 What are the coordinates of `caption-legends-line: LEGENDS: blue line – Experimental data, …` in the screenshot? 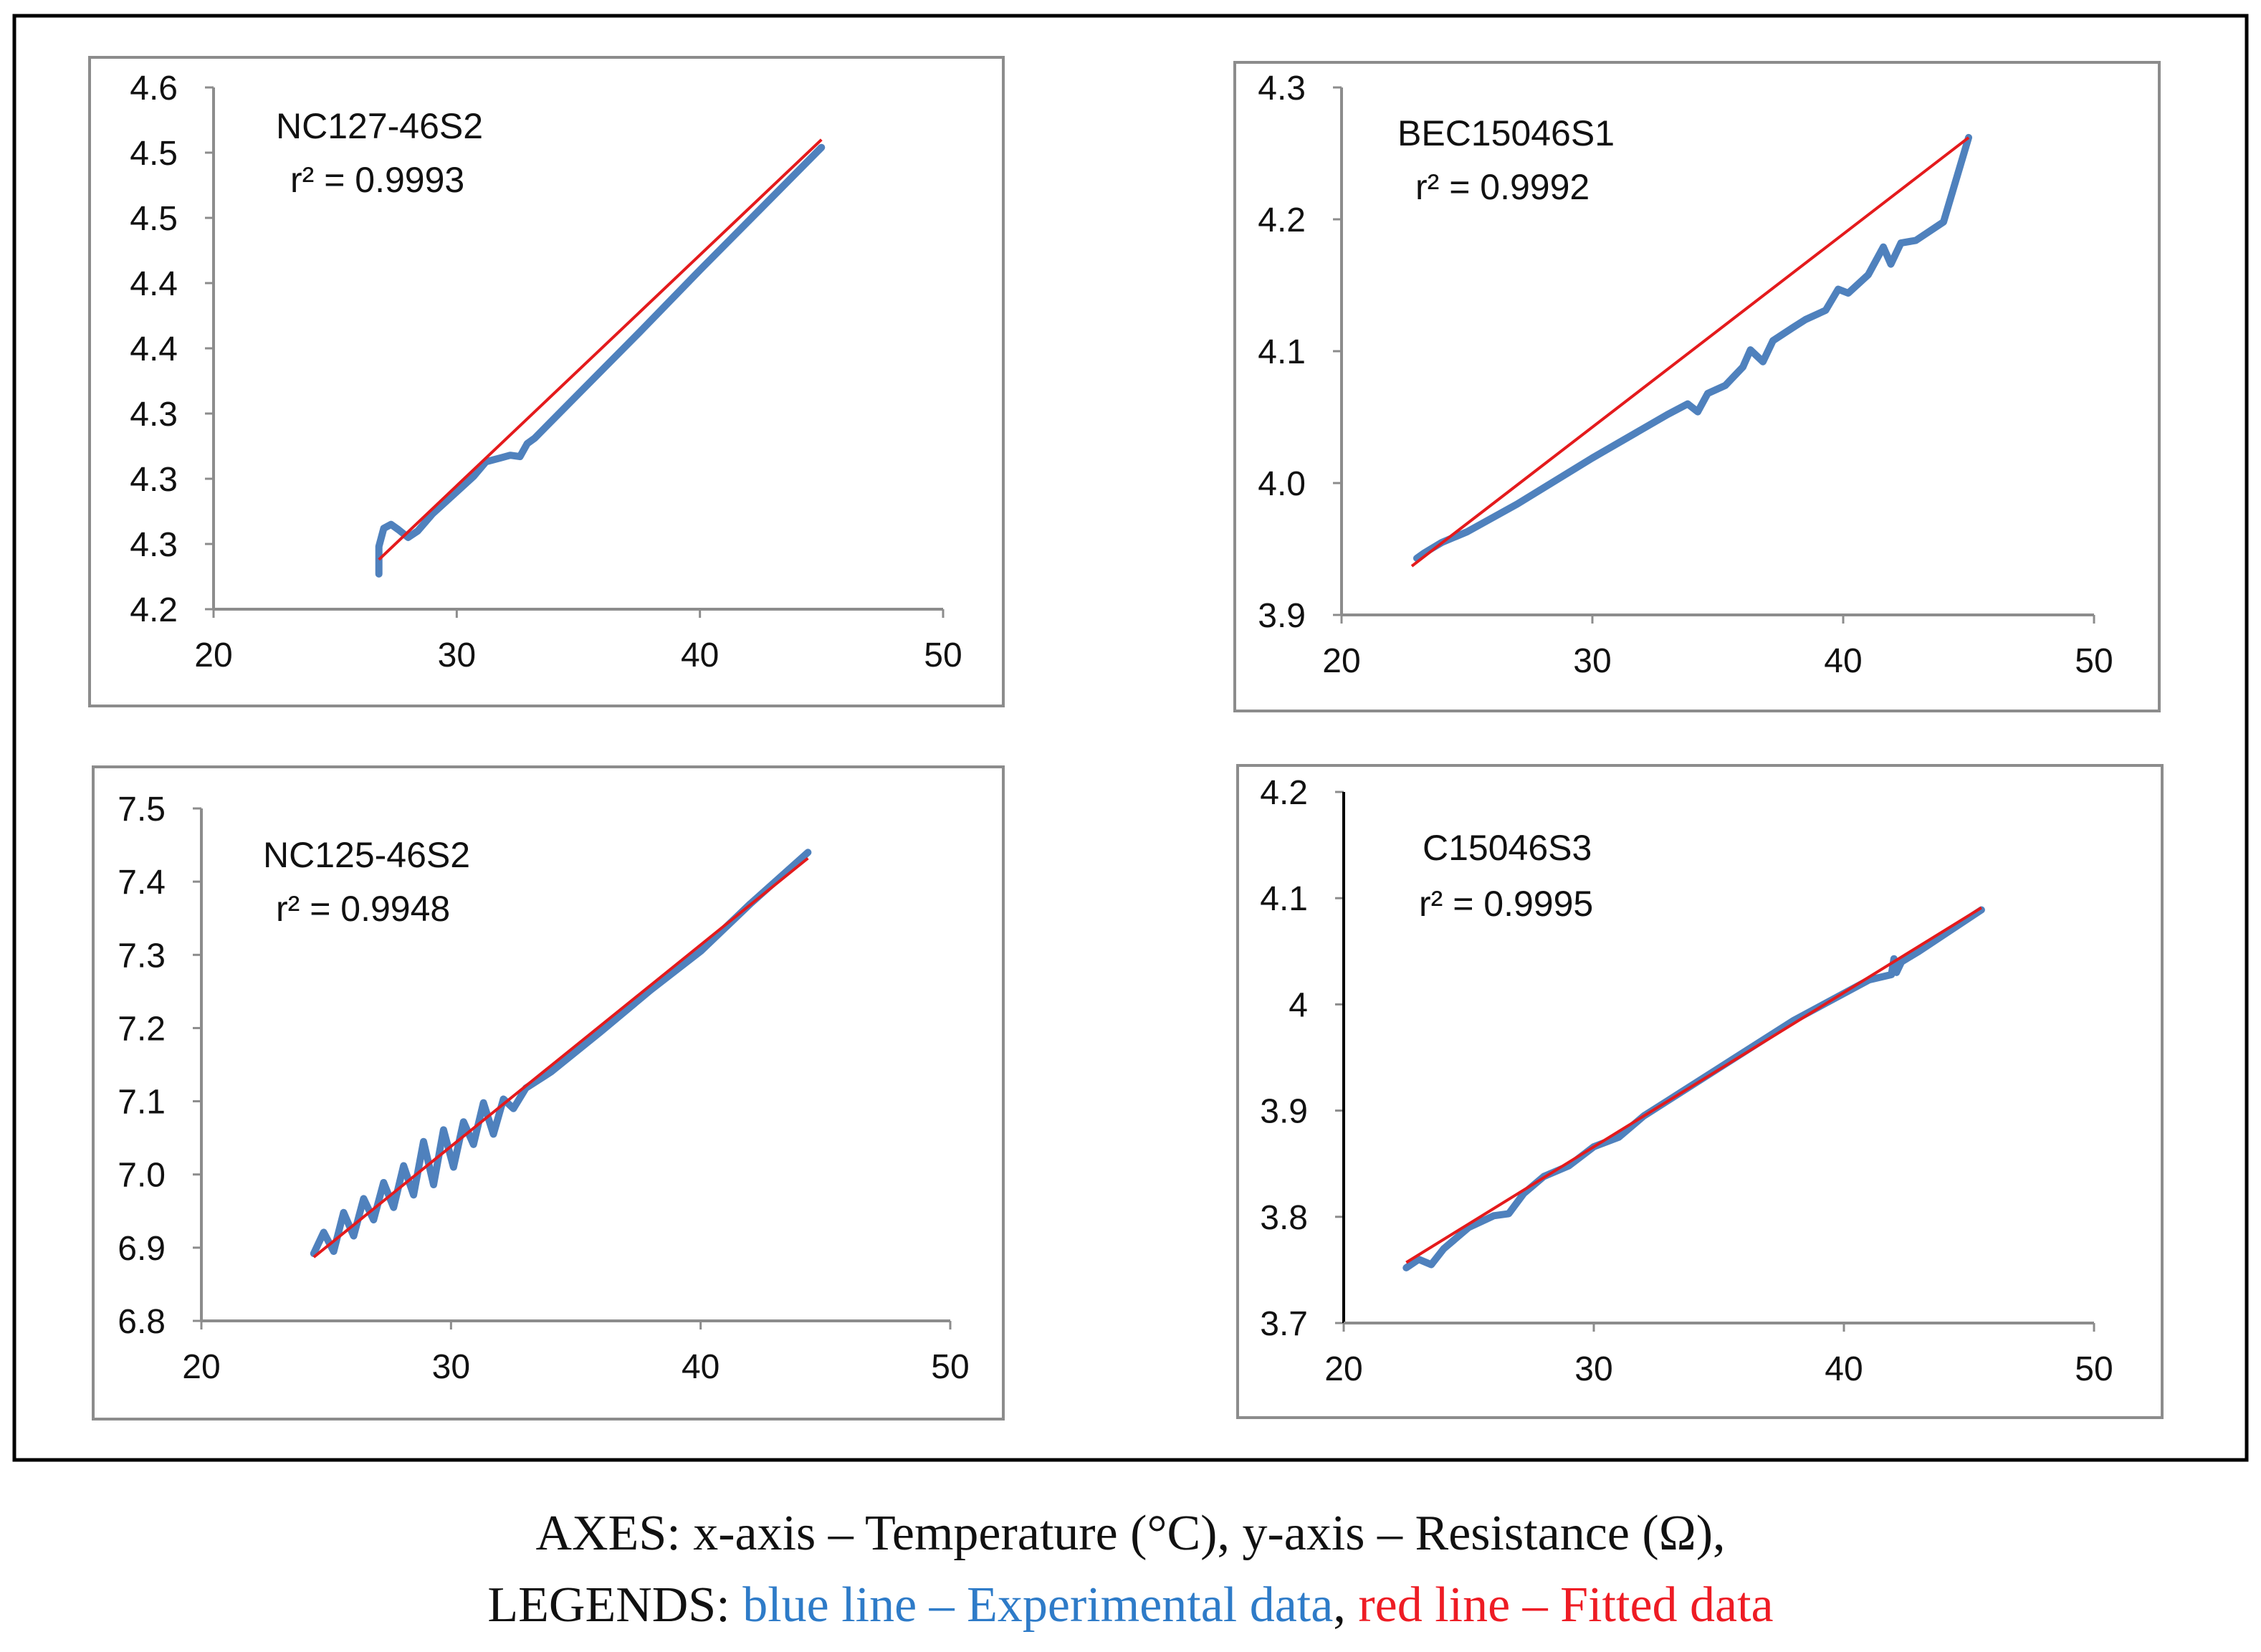 It's located at (1130, 1605).